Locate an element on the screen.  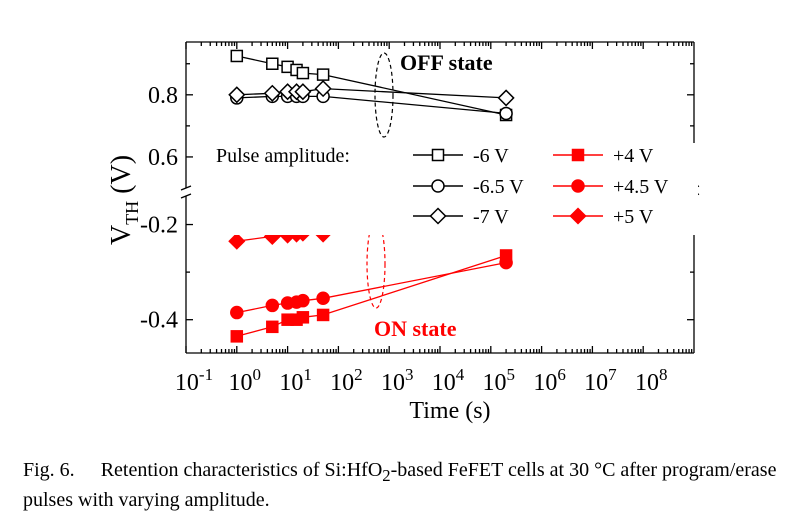
legend-entry: +4 V is located at coordinates (603, 156).